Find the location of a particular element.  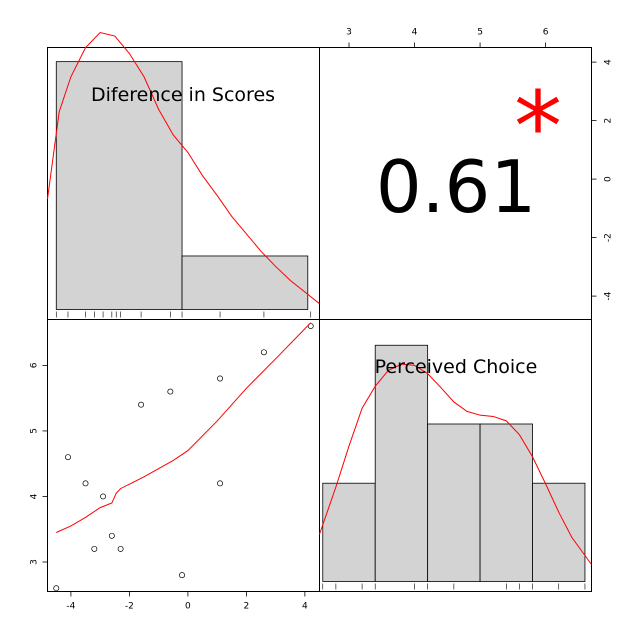

tick-label-top: 6 is located at coordinates (546, 33).